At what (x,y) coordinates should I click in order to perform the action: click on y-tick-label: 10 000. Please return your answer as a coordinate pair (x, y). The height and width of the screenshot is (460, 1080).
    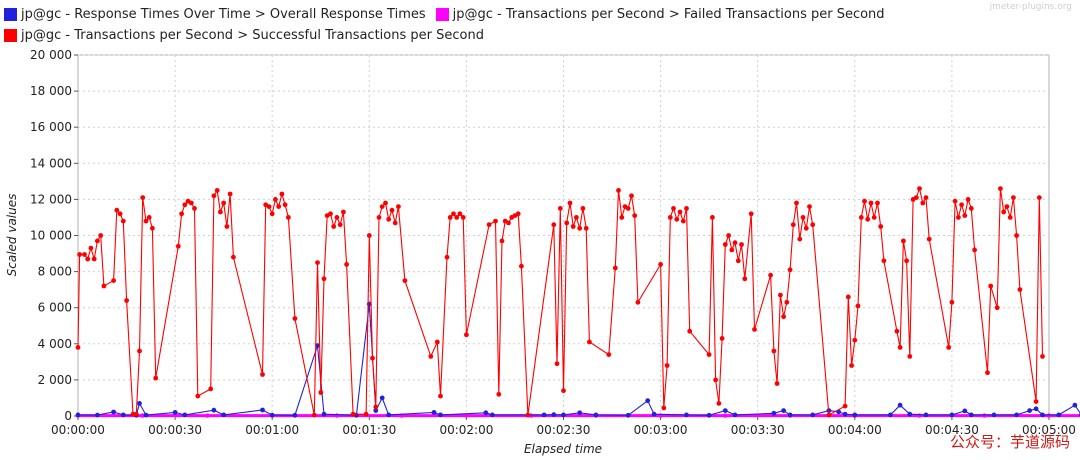
    Looking at the image, I should click on (51, 236).